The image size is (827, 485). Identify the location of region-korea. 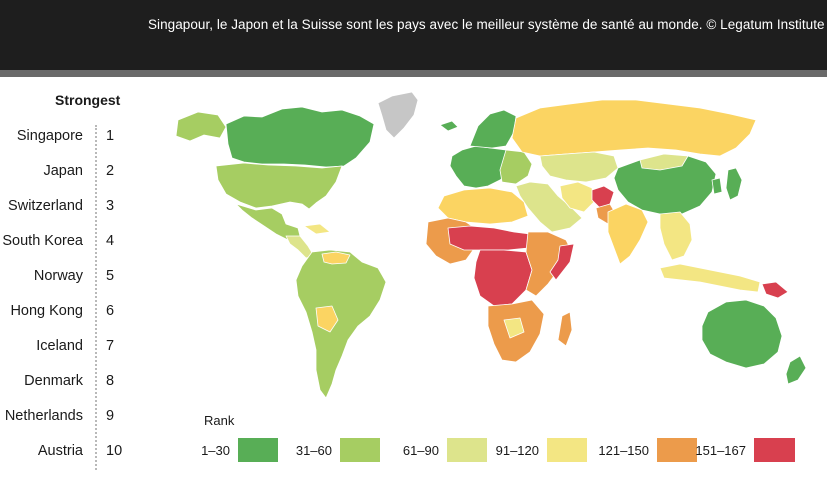
(717, 186).